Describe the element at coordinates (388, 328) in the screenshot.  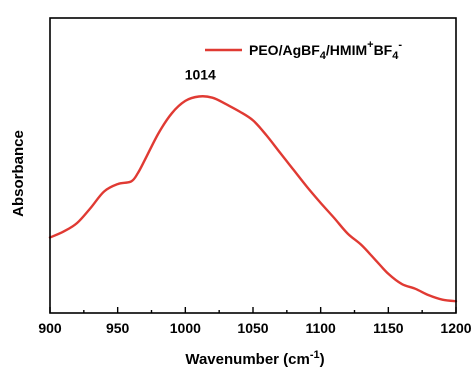
I see `x-tick-label: 1150` at that location.